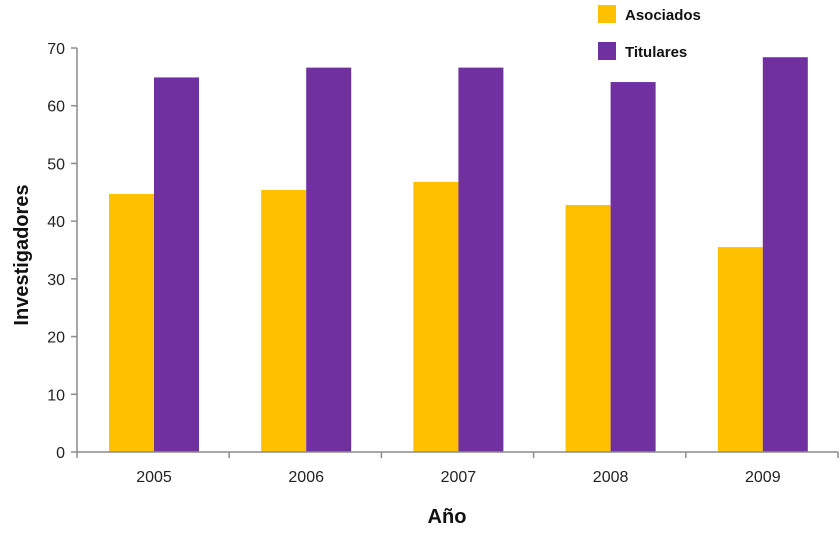 Image resolution: width=840 pixels, height=536 pixels. I want to click on x-tick-label: 2008, so click(611, 477).